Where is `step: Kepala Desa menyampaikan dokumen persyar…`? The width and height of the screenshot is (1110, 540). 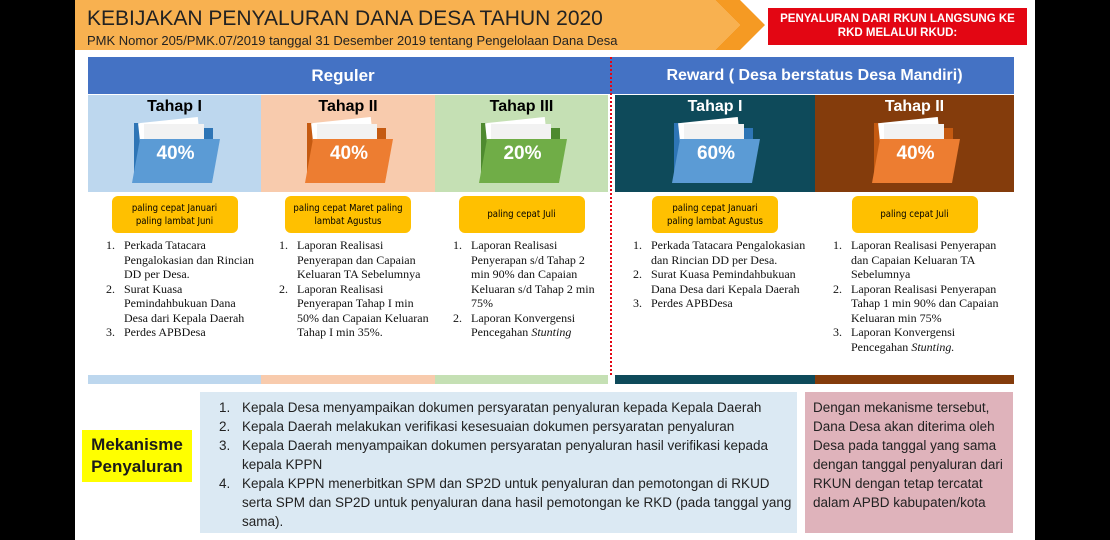
step: Kepala Desa menyampaikan dokumen persyar… is located at coordinates (515, 407).